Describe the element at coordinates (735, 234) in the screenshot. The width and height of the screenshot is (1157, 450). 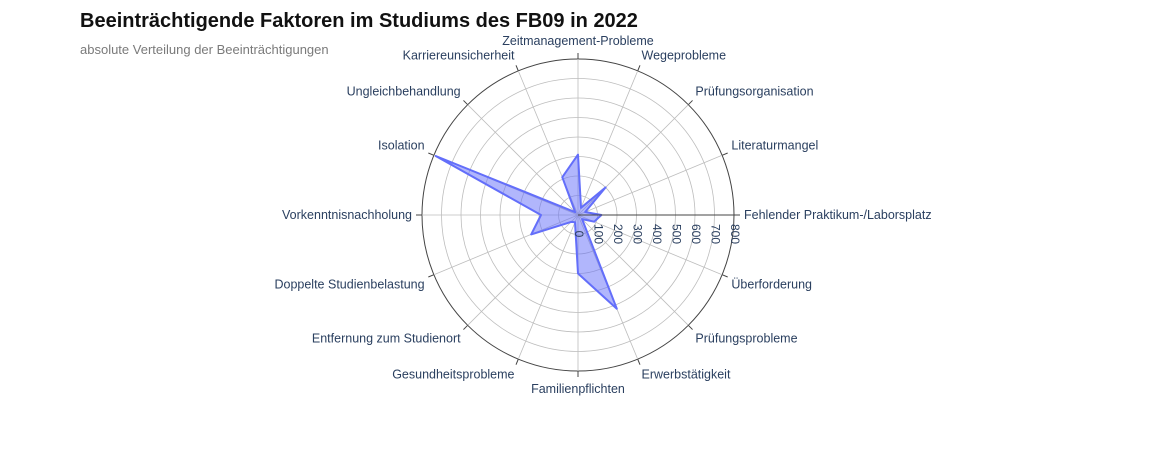
I see `radial-tick-label: 800` at that location.